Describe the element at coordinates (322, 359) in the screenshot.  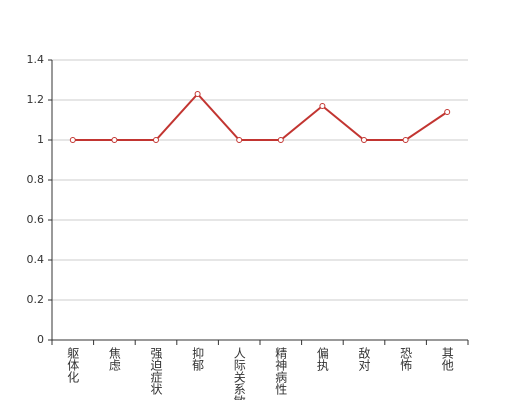
I see `x-tick-label: 偏执` at that location.